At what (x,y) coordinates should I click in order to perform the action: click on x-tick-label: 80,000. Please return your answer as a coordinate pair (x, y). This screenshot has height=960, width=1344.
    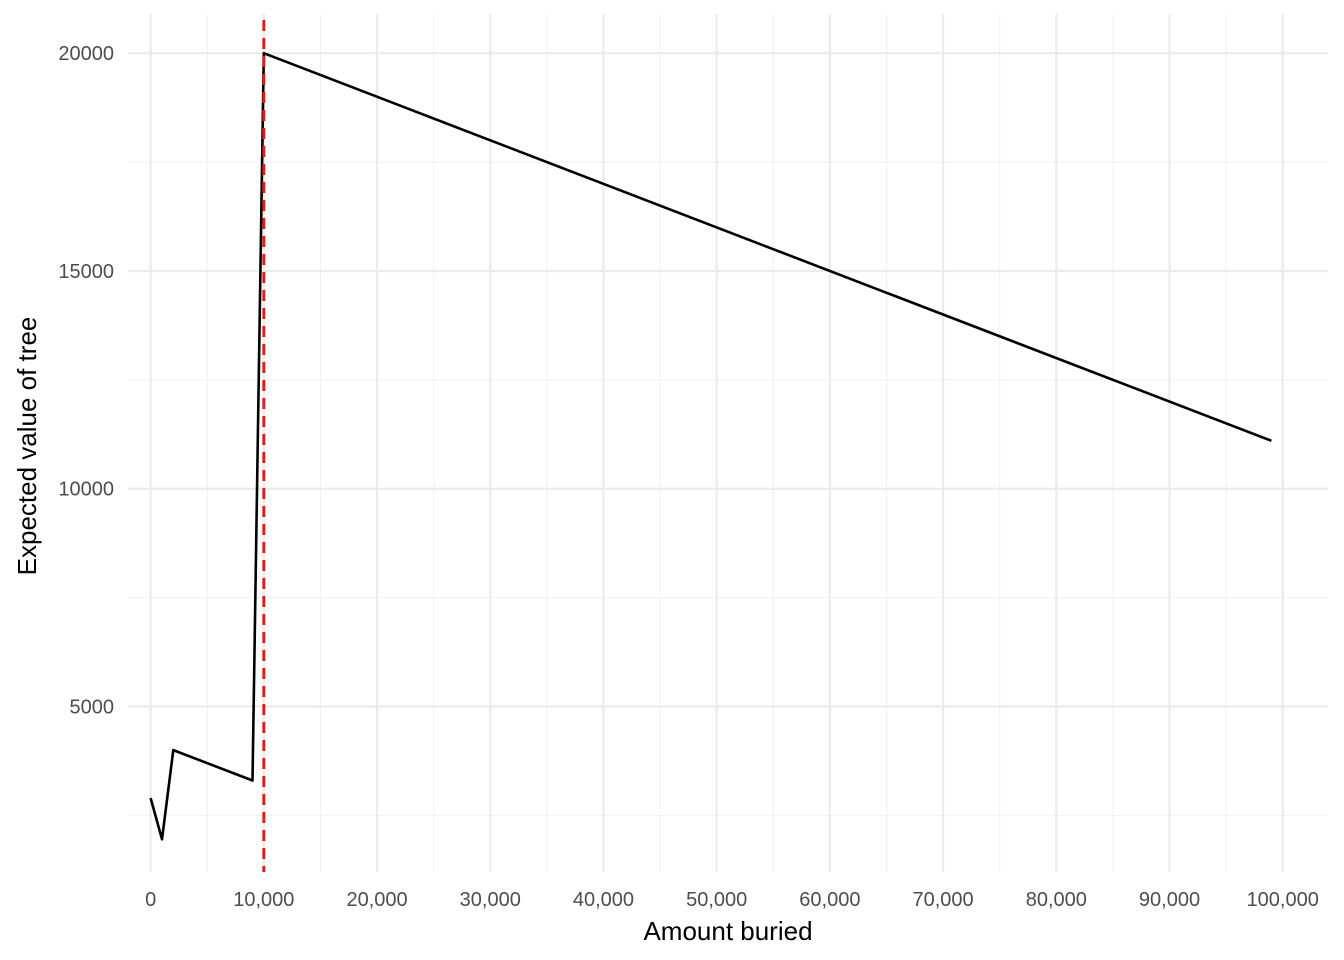
    Looking at the image, I should click on (1056, 900).